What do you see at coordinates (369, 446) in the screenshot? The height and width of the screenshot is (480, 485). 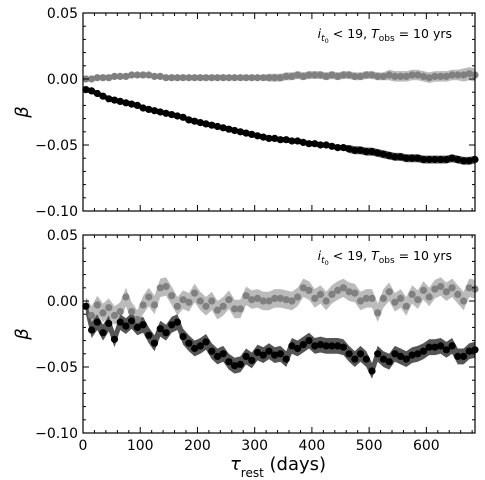 I see `x-tick-label: 500` at bounding box center [369, 446].